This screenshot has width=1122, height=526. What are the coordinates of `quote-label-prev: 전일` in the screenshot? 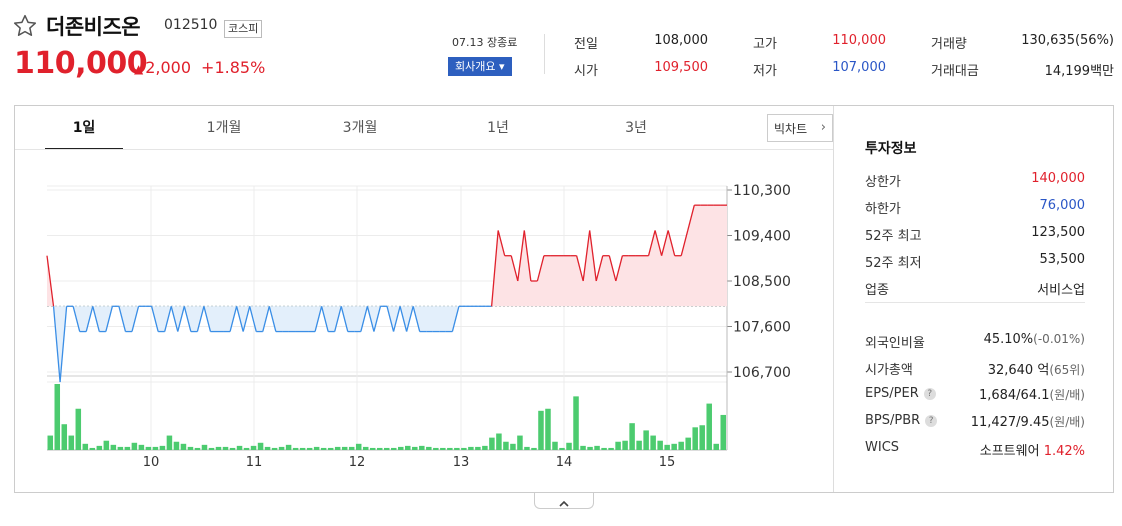 It's located at (586, 44).